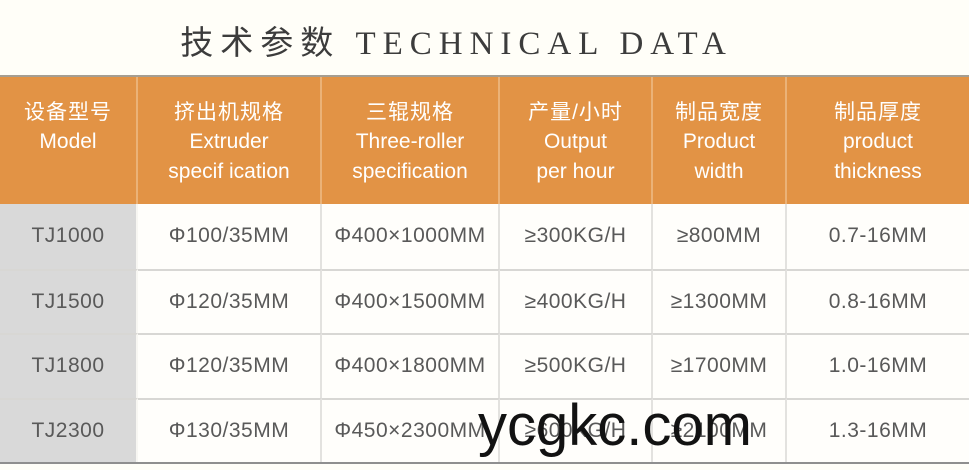 This screenshot has width=969, height=470. Describe the element at coordinates (720, 300) in the screenshot. I see `cell-width: ≥1300MM` at that location.